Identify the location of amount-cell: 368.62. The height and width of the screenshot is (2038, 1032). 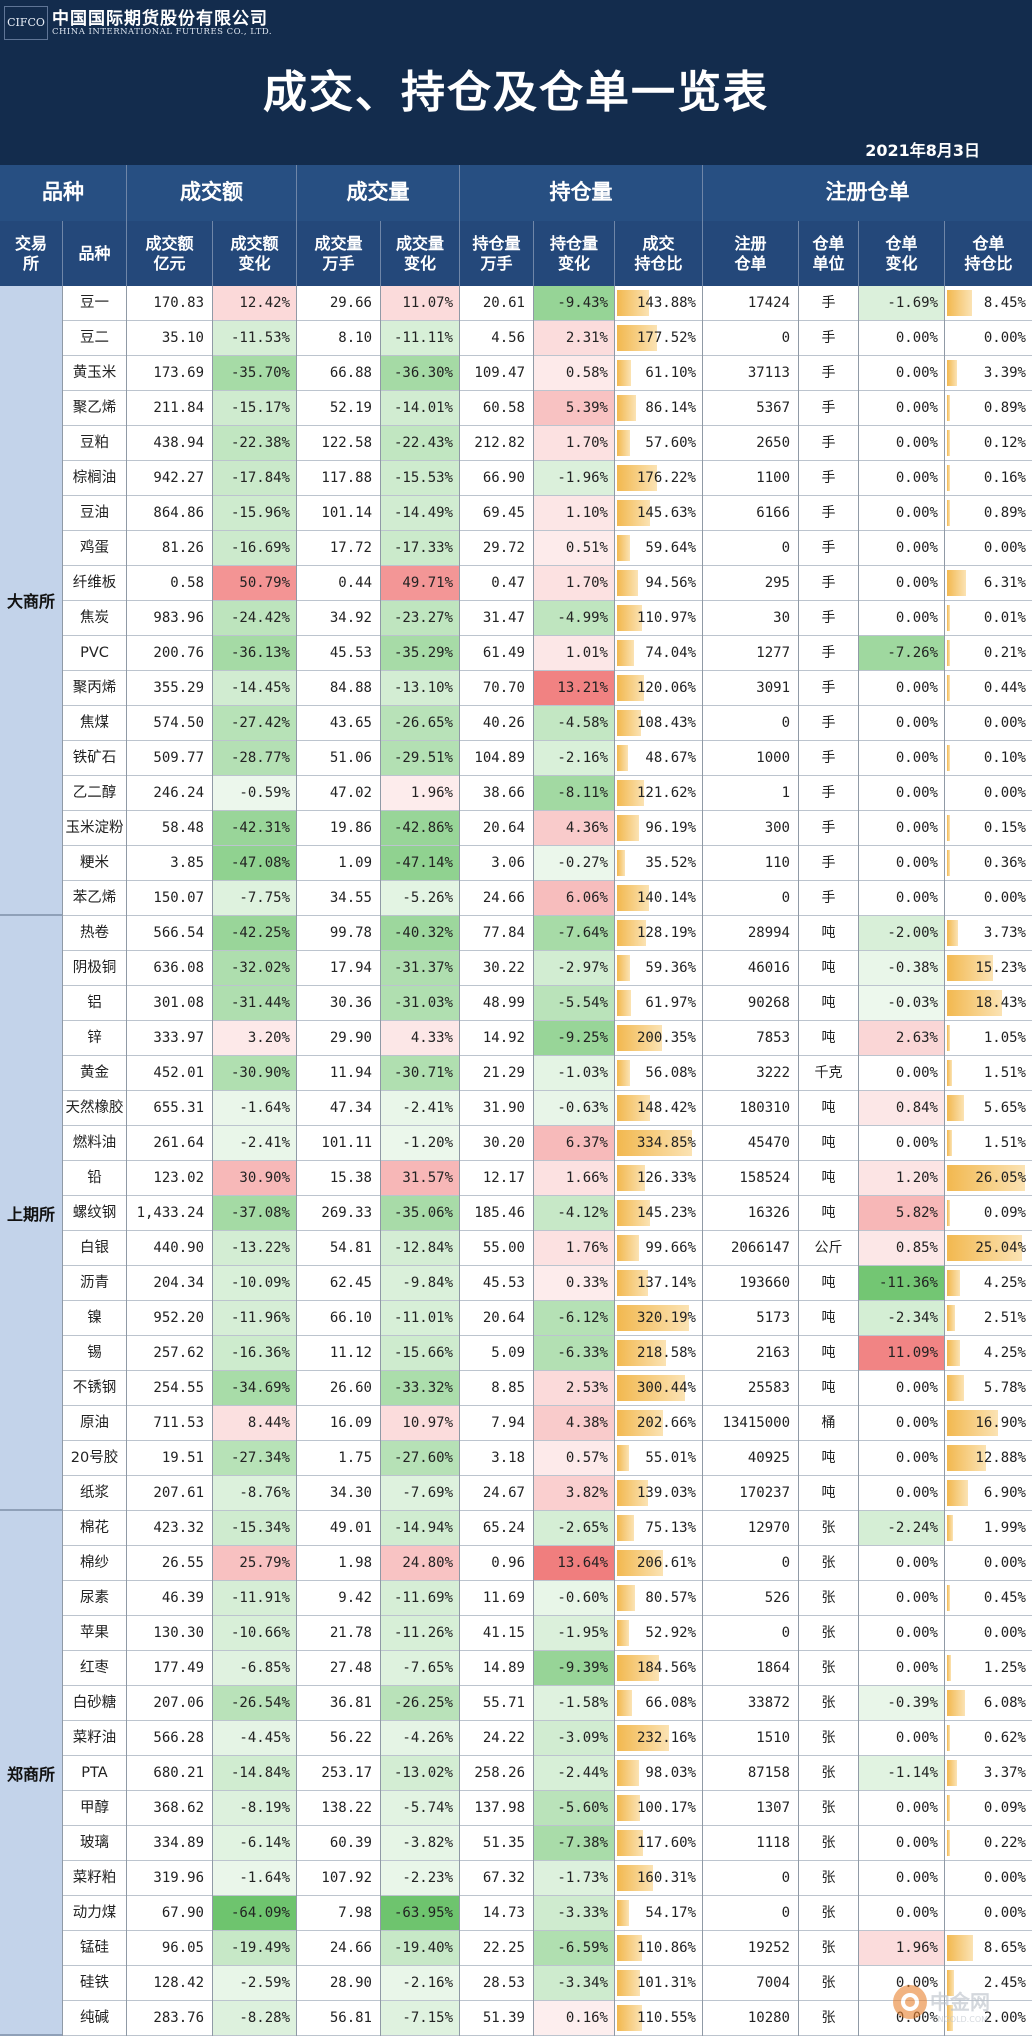
(178, 1808).